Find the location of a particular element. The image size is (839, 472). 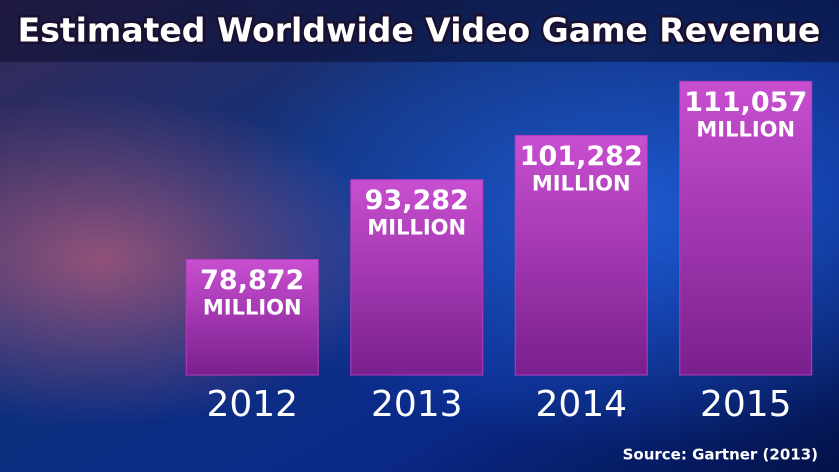

value-label: 111,057 is located at coordinates (745, 102).